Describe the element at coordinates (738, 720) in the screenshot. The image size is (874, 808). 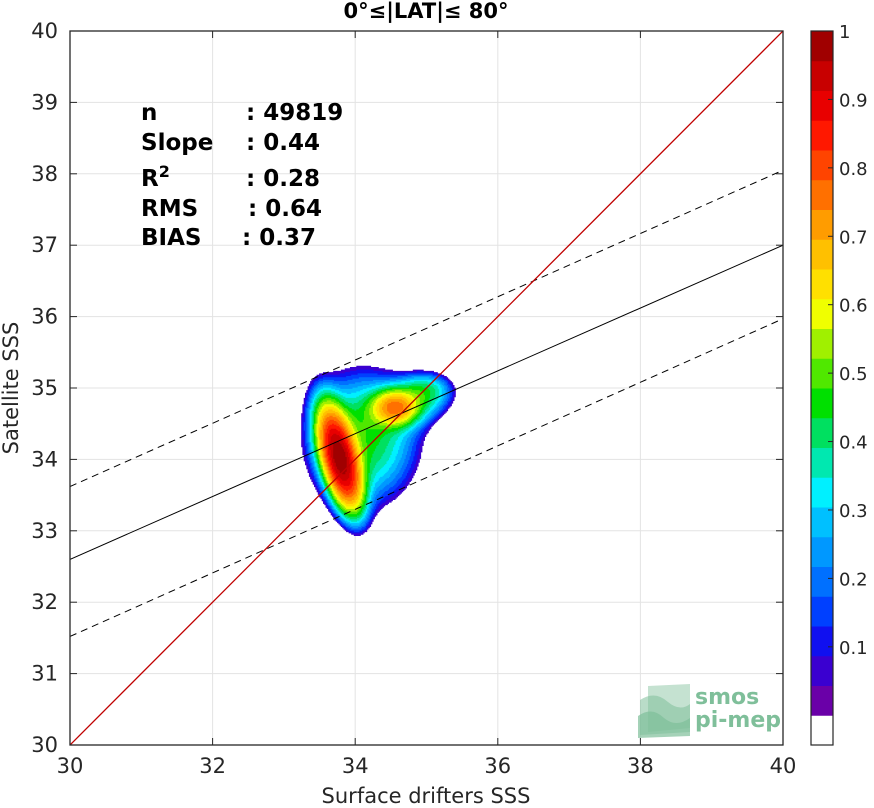
I see `logo-text-line2: pi-mep` at that location.